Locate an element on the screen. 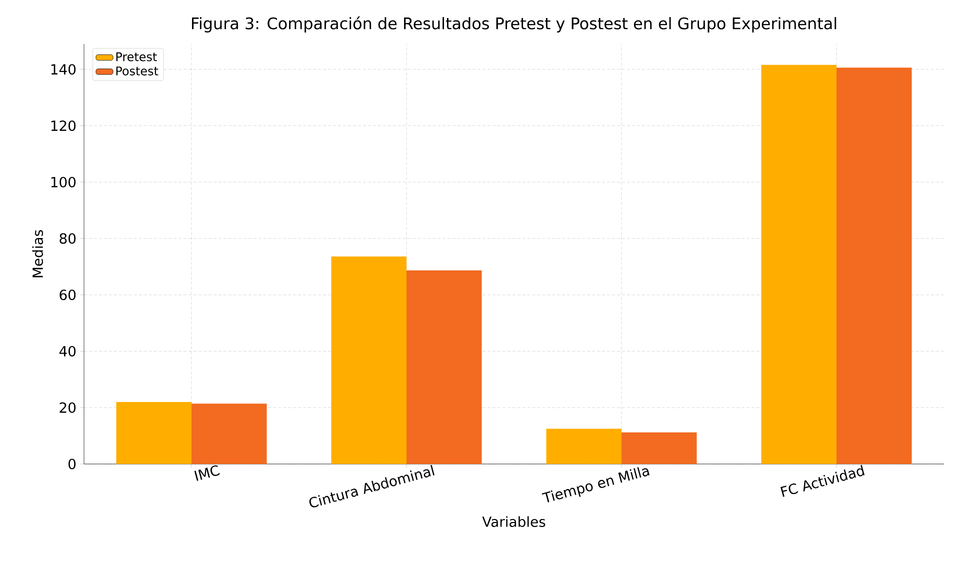 This screenshot has width=963, height=568. y-tick-label: 120 is located at coordinates (63, 126).